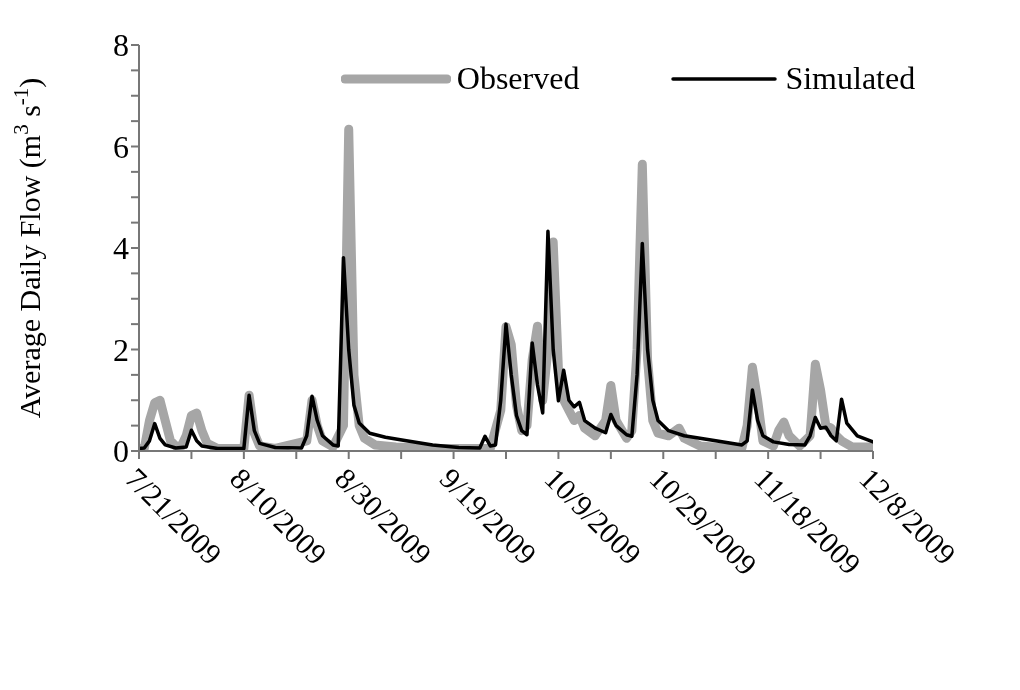 This screenshot has height=690, width=1020. I want to click on y-tick-label: 0, so click(121, 451).